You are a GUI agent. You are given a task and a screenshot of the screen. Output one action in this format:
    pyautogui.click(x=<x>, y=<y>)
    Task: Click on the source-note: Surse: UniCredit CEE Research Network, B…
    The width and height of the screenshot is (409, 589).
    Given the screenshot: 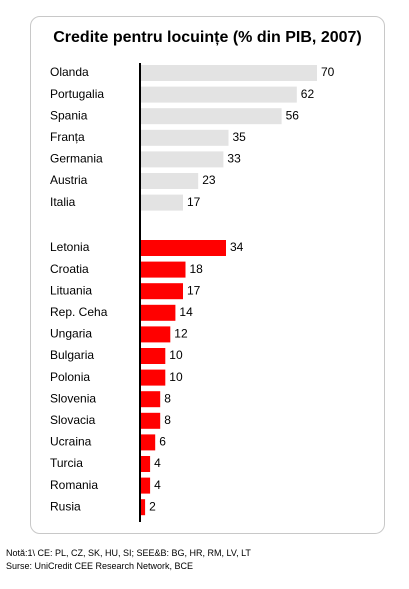 What is the action you would take?
    pyautogui.click(x=100, y=566)
    